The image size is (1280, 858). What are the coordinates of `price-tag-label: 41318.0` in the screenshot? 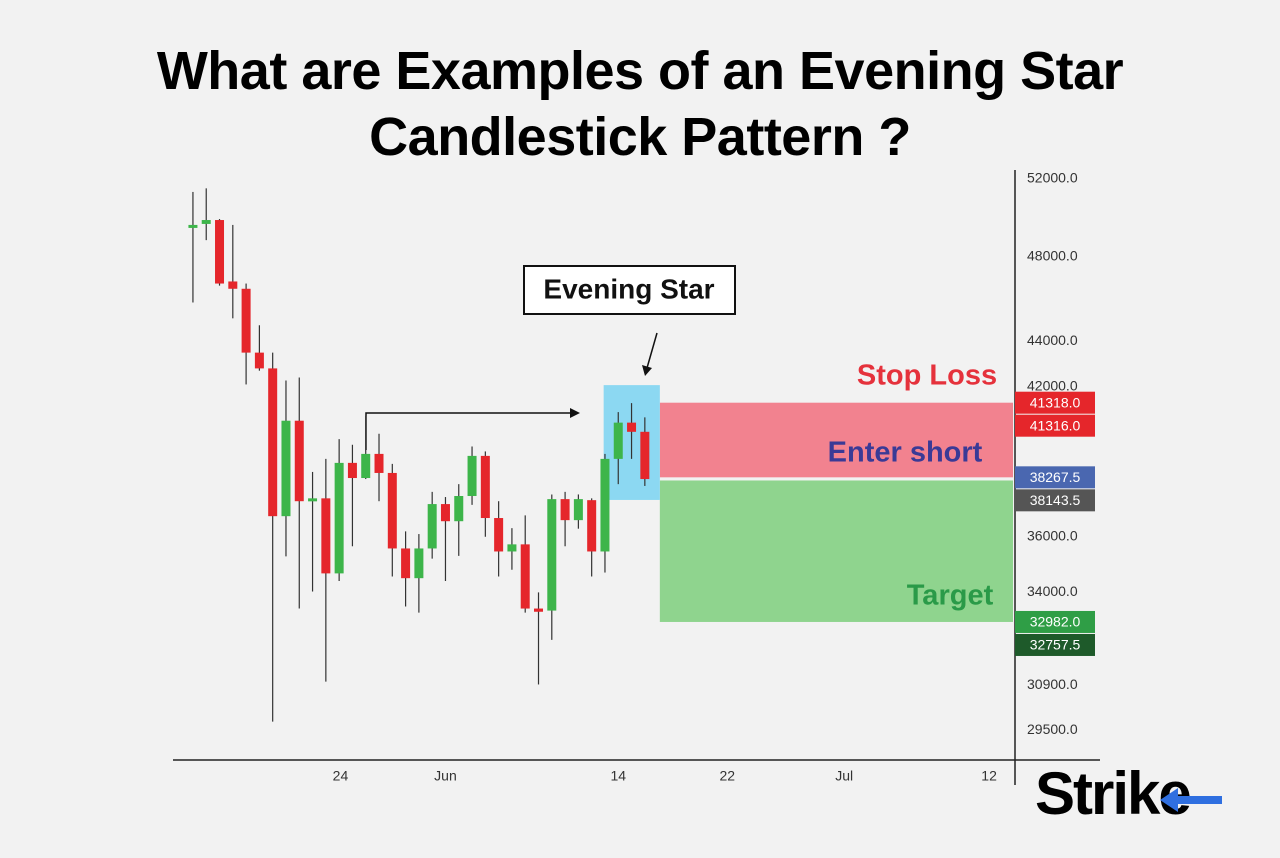 It's located at (1055, 402).